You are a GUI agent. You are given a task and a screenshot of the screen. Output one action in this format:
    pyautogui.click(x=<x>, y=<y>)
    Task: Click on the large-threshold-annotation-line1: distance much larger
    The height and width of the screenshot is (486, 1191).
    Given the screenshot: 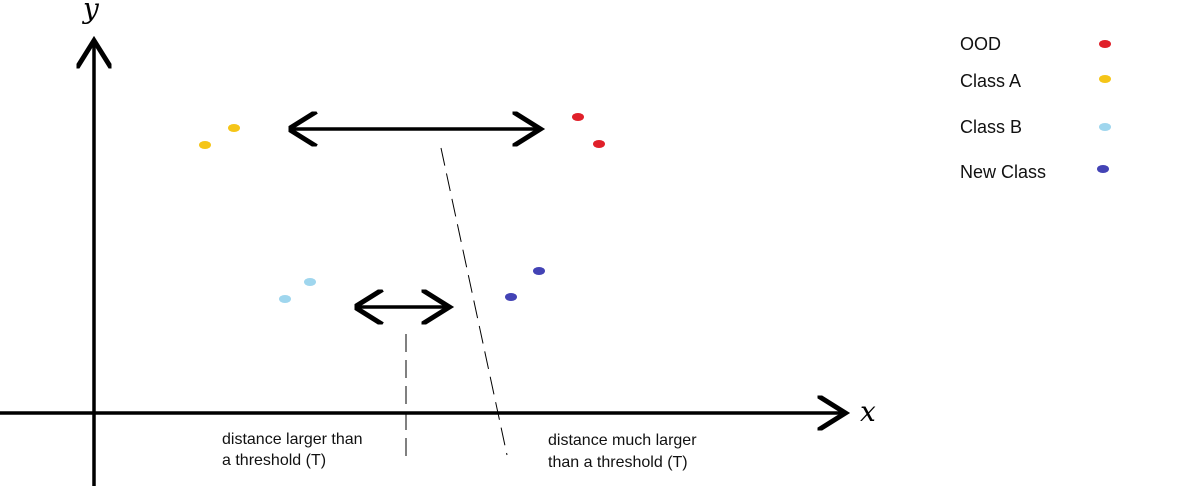 What is the action you would take?
    pyautogui.click(x=622, y=440)
    